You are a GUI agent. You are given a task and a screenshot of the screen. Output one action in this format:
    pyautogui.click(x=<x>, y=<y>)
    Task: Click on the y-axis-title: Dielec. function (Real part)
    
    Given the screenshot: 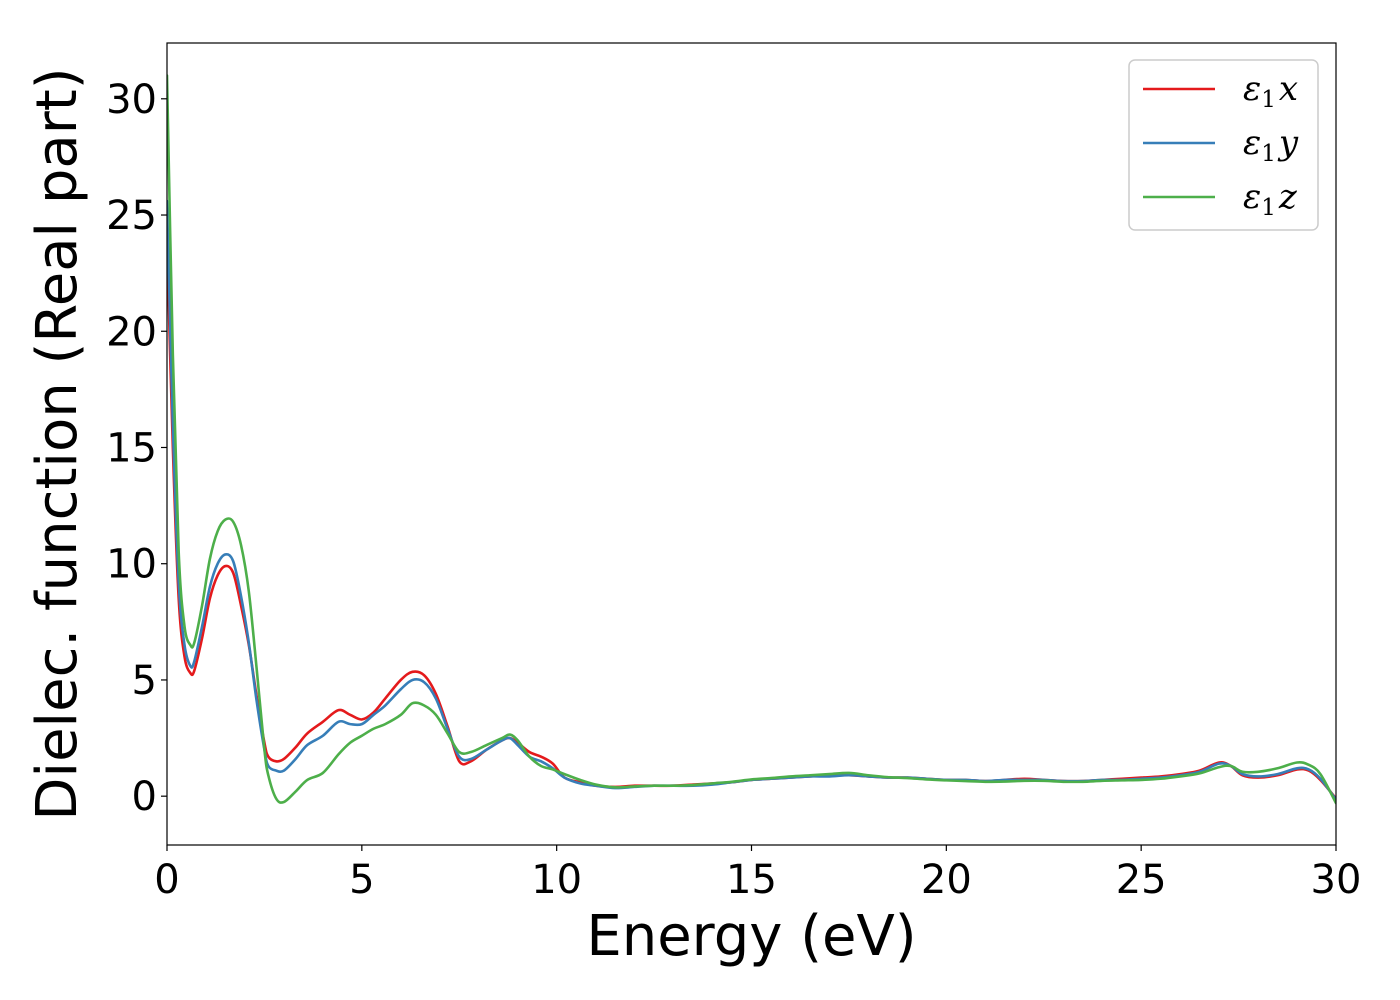 What is the action you would take?
    pyautogui.click(x=57, y=443)
    